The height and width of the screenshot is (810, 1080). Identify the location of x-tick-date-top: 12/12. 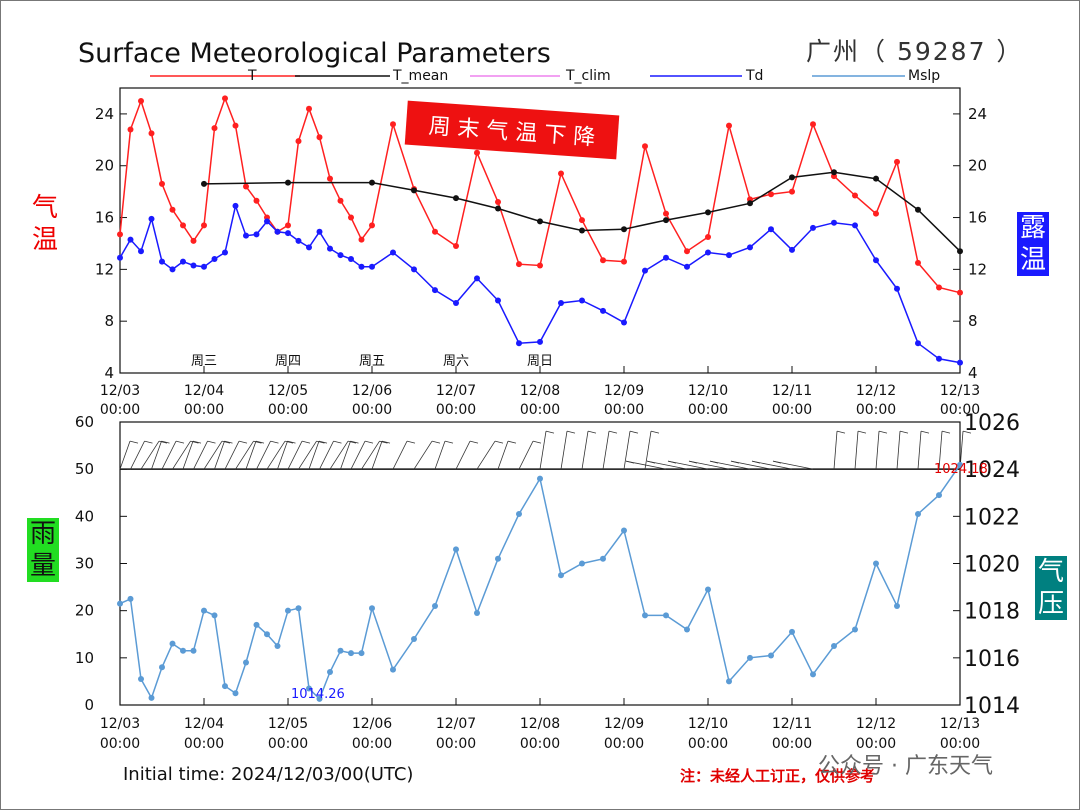
(876, 391).